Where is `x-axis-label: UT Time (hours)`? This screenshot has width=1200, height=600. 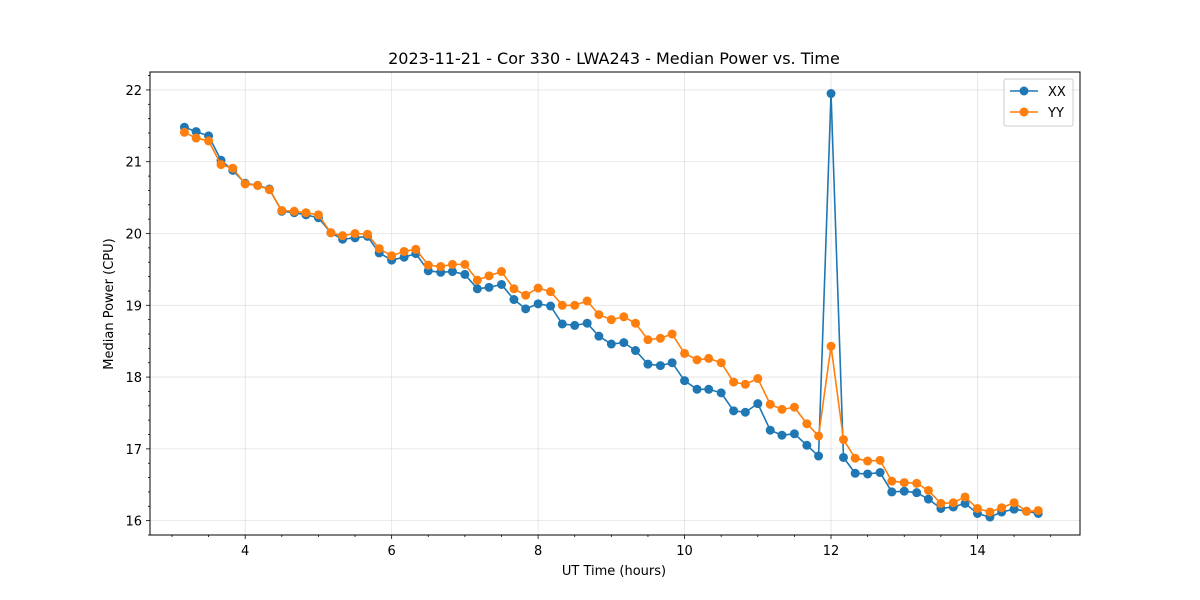 x-axis-label: UT Time (hours) is located at coordinates (614, 571).